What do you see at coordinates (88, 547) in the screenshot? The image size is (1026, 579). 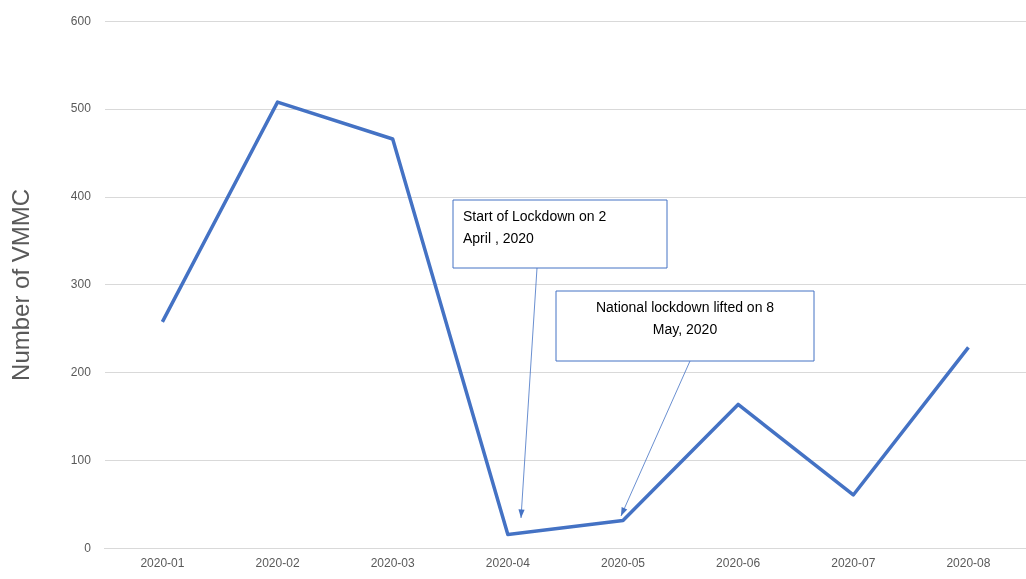 I see `y-tick-label: 0` at bounding box center [88, 547].